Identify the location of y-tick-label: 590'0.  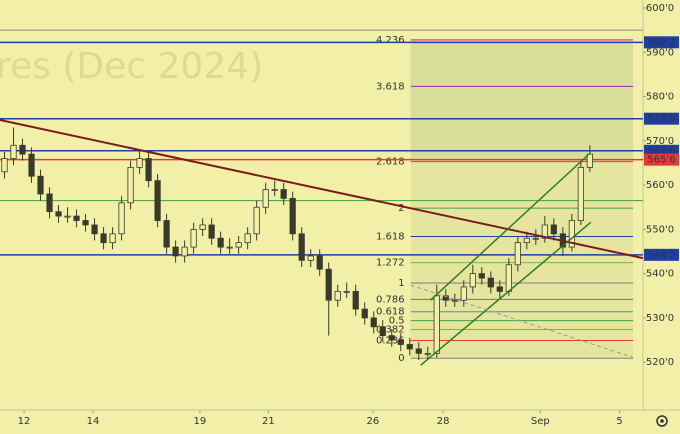
(660, 52).